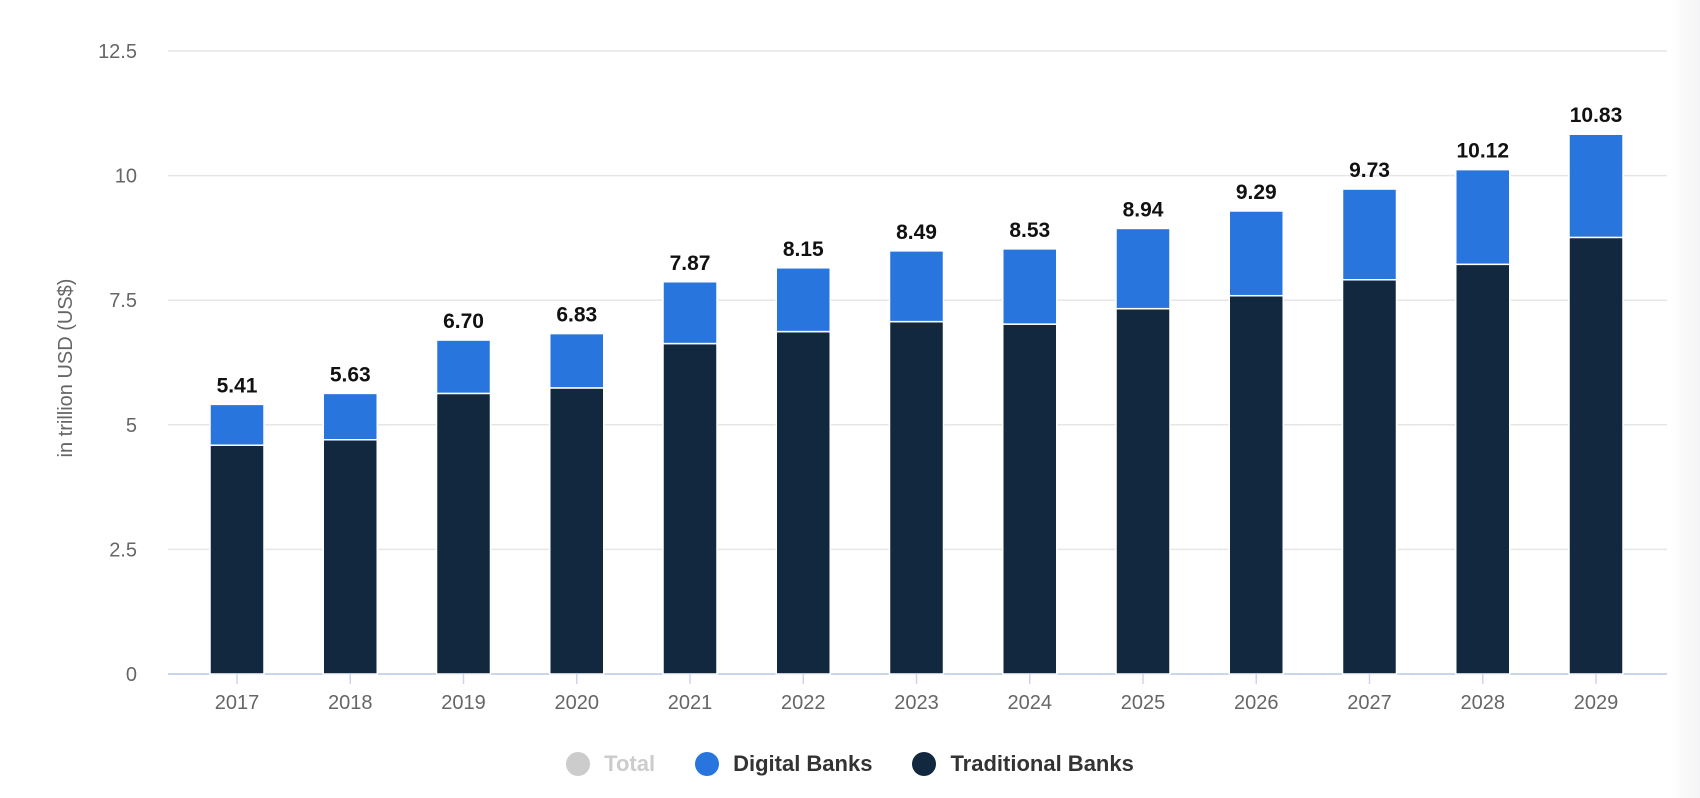 Image resolution: width=1700 pixels, height=798 pixels. Describe the element at coordinates (578, 764) in the screenshot. I see `total-dot-icon` at that location.